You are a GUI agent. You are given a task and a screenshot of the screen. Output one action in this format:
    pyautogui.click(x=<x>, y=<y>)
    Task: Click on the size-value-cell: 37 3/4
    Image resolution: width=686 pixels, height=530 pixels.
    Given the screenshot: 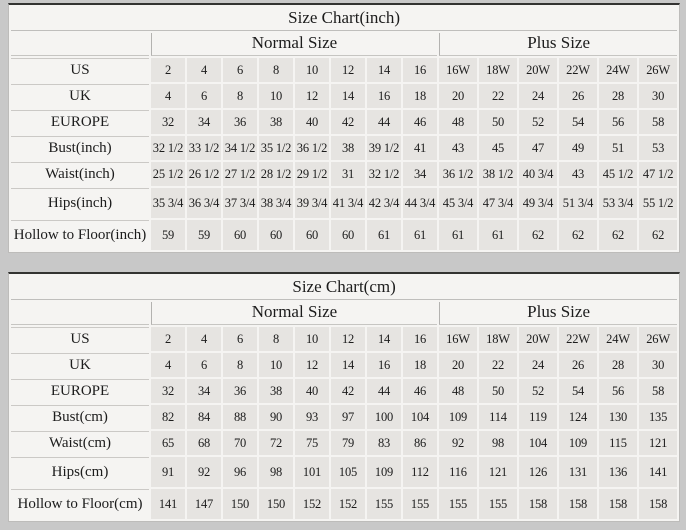 What is the action you would take?
    pyautogui.click(x=240, y=203)
    